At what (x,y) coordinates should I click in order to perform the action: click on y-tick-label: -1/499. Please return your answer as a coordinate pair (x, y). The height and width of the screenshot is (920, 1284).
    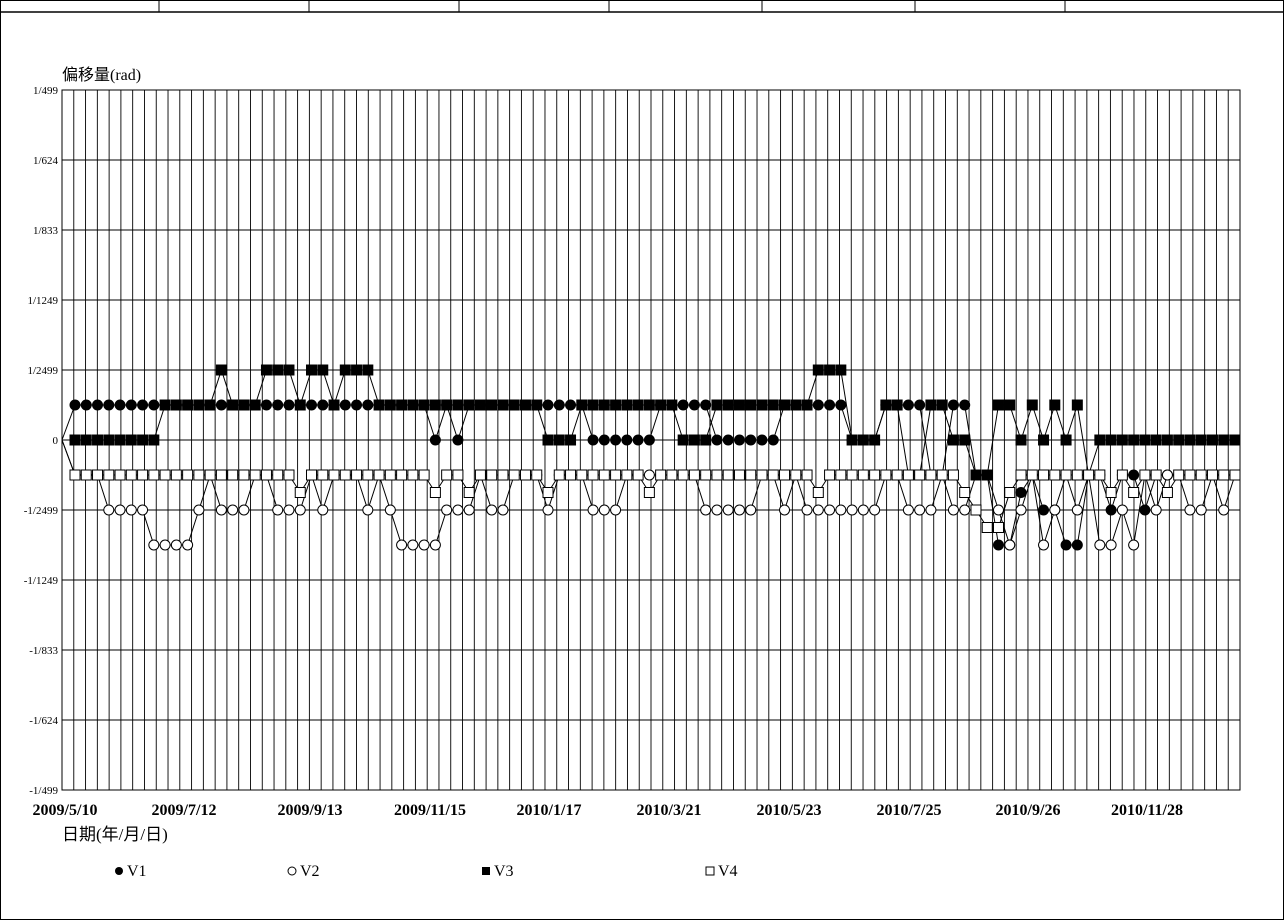
    Looking at the image, I should click on (43, 791).